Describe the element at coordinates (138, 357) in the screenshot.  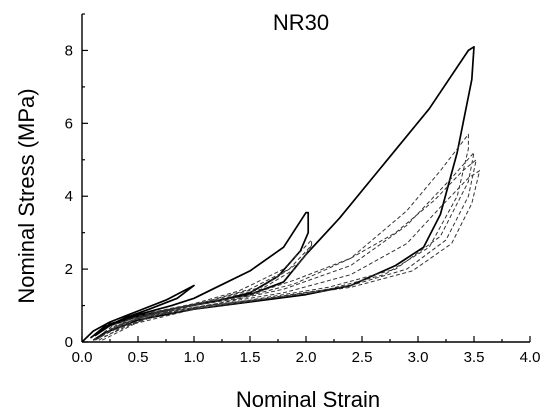
I see `x-tick-label: 0.5` at that location.